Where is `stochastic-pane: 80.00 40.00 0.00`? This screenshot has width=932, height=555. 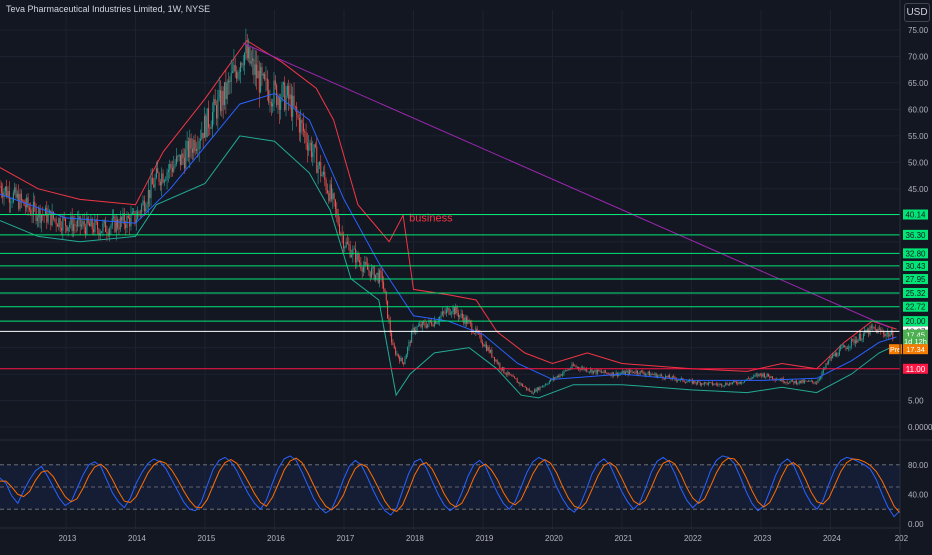
stochastic-pane: 80.00 40.00 0.00 is located at coordinates (464, 492).